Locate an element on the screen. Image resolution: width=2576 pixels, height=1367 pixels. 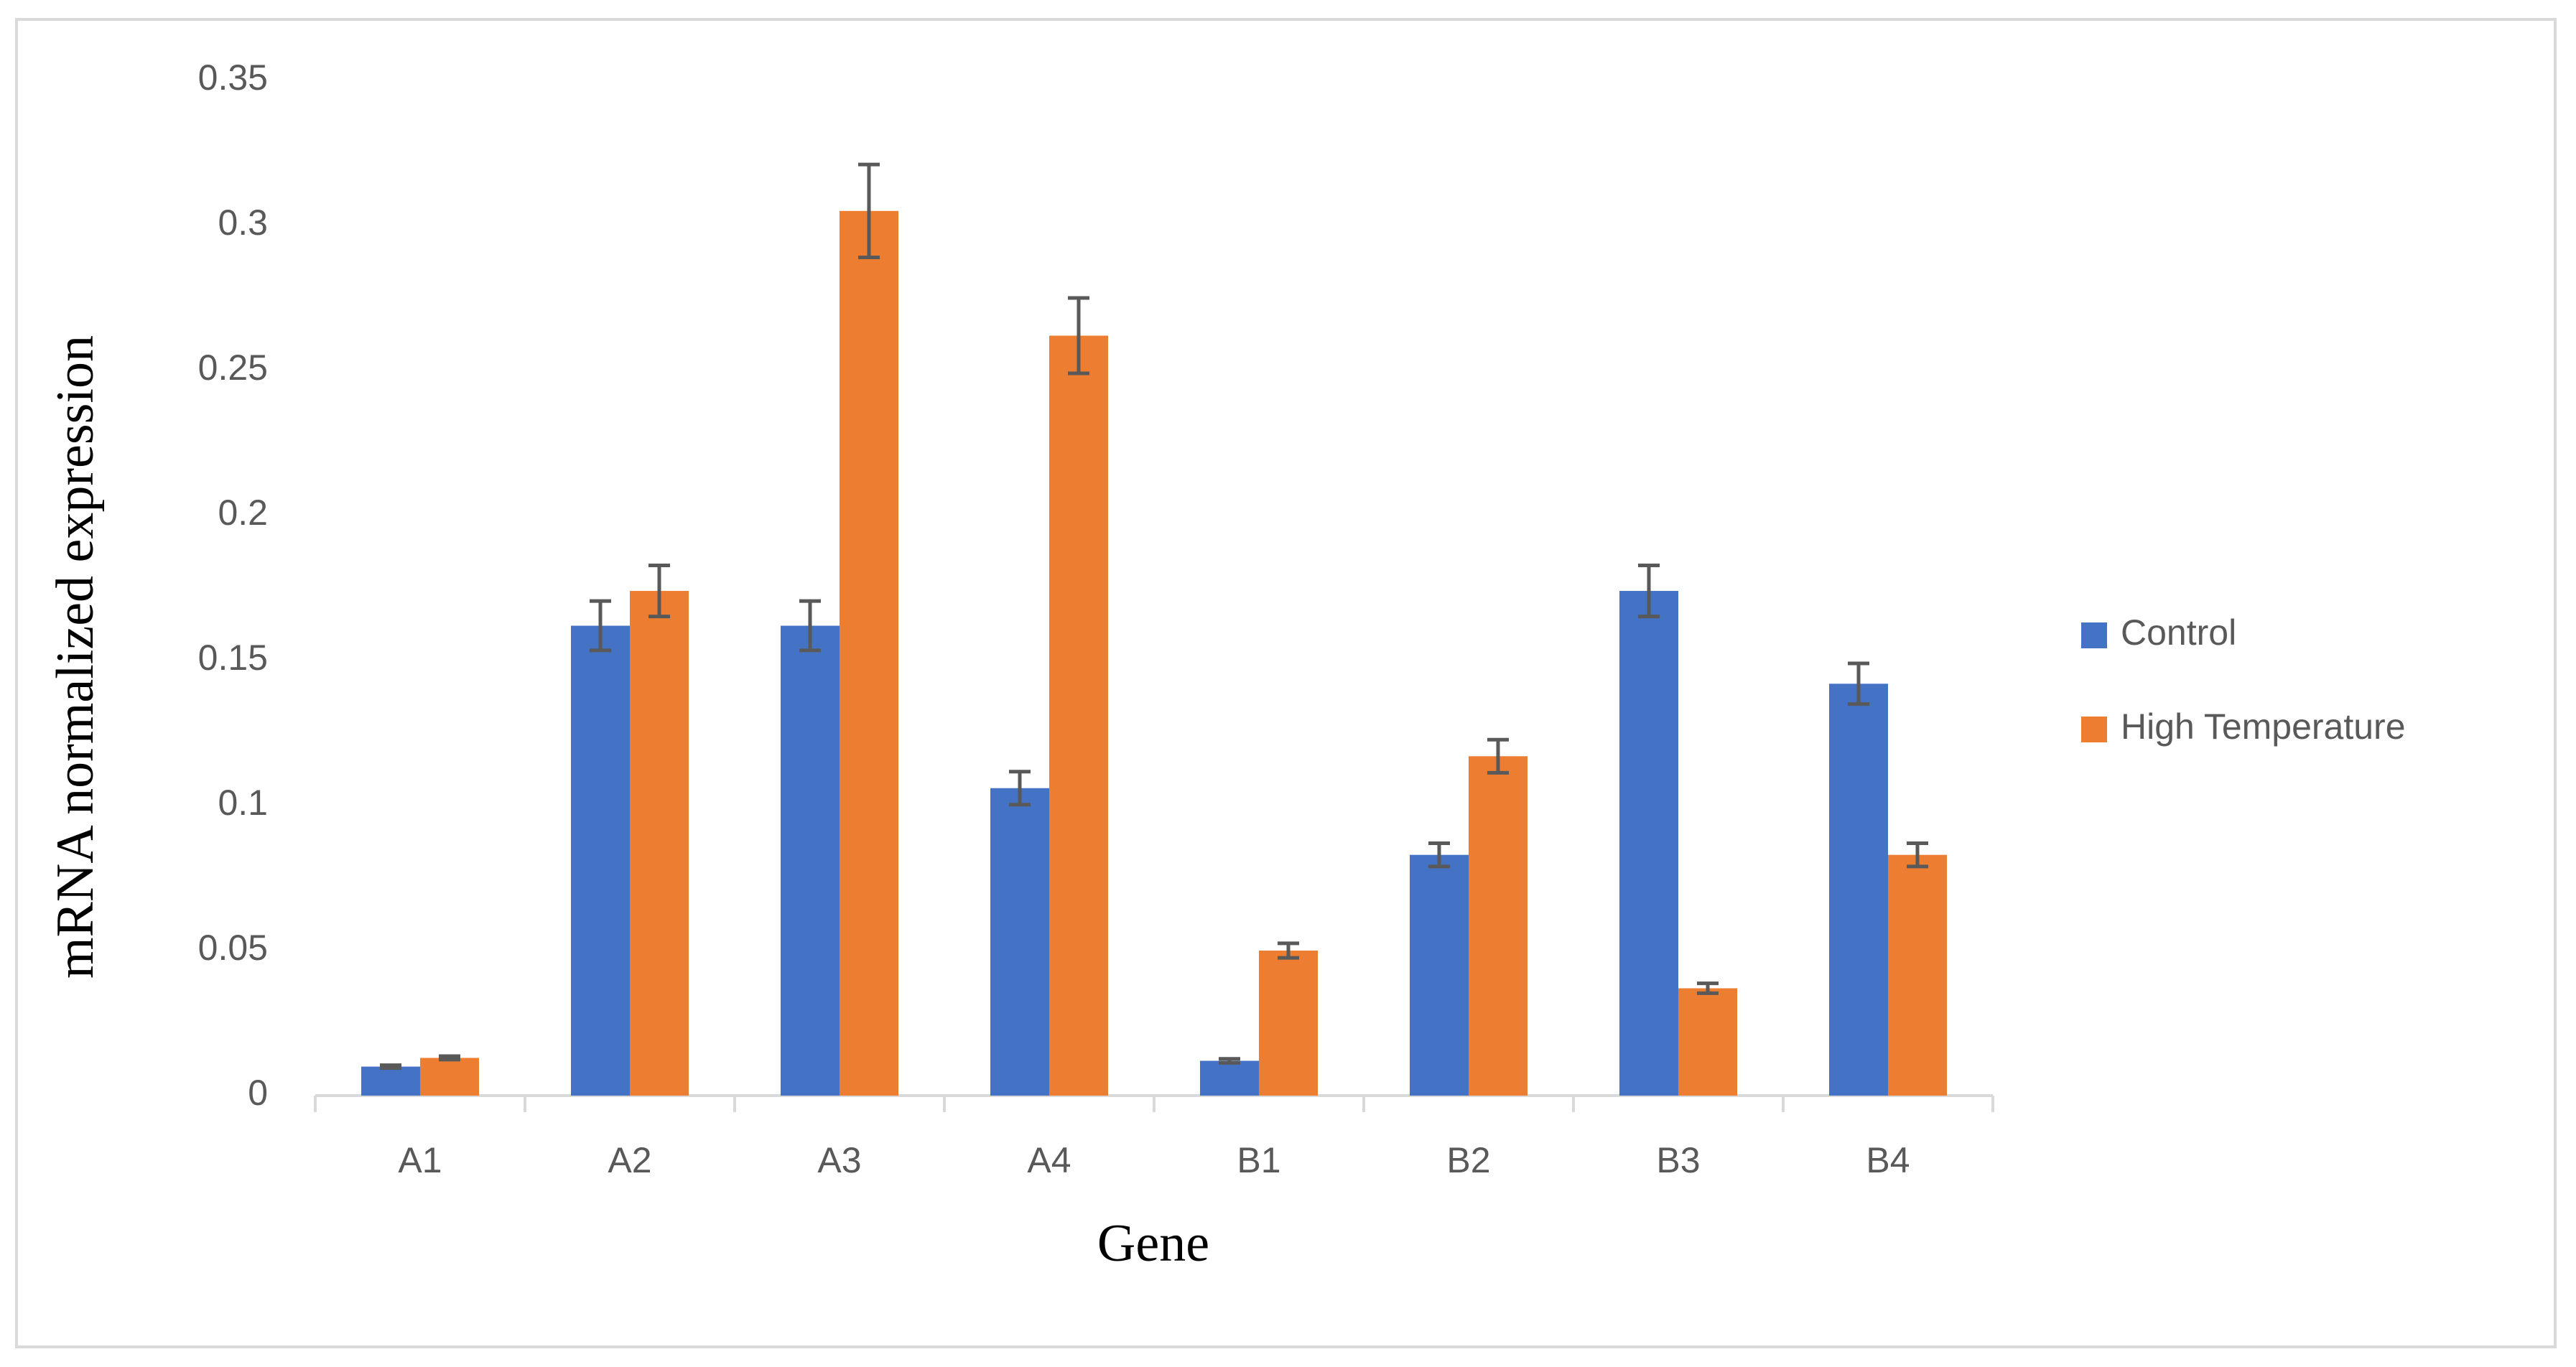
x-tick-label: B1 is located at coordinates (1258, 1160).